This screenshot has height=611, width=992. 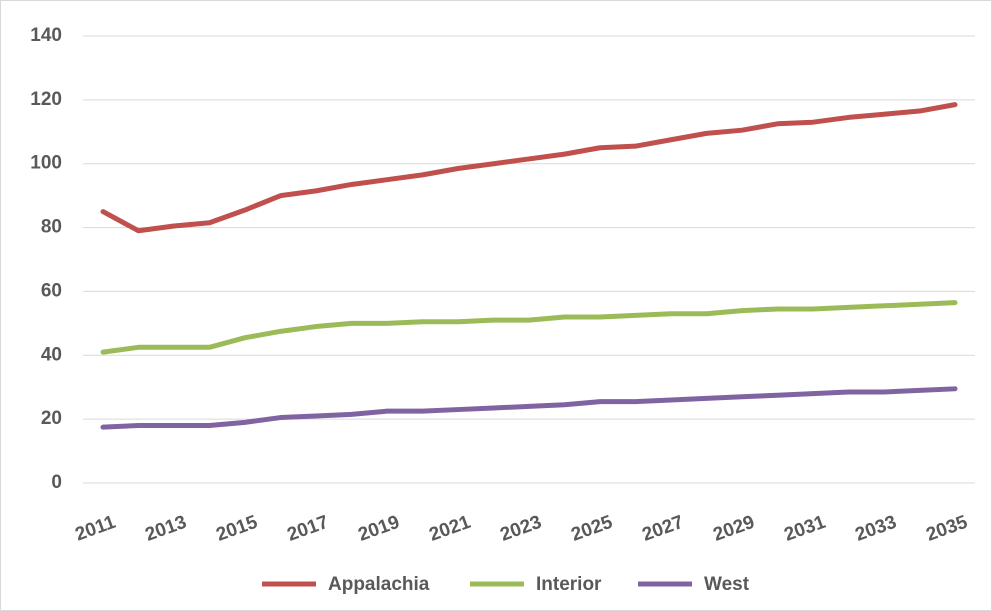 I want to click on y-tick-label: 140, so click(x=46, y=35).